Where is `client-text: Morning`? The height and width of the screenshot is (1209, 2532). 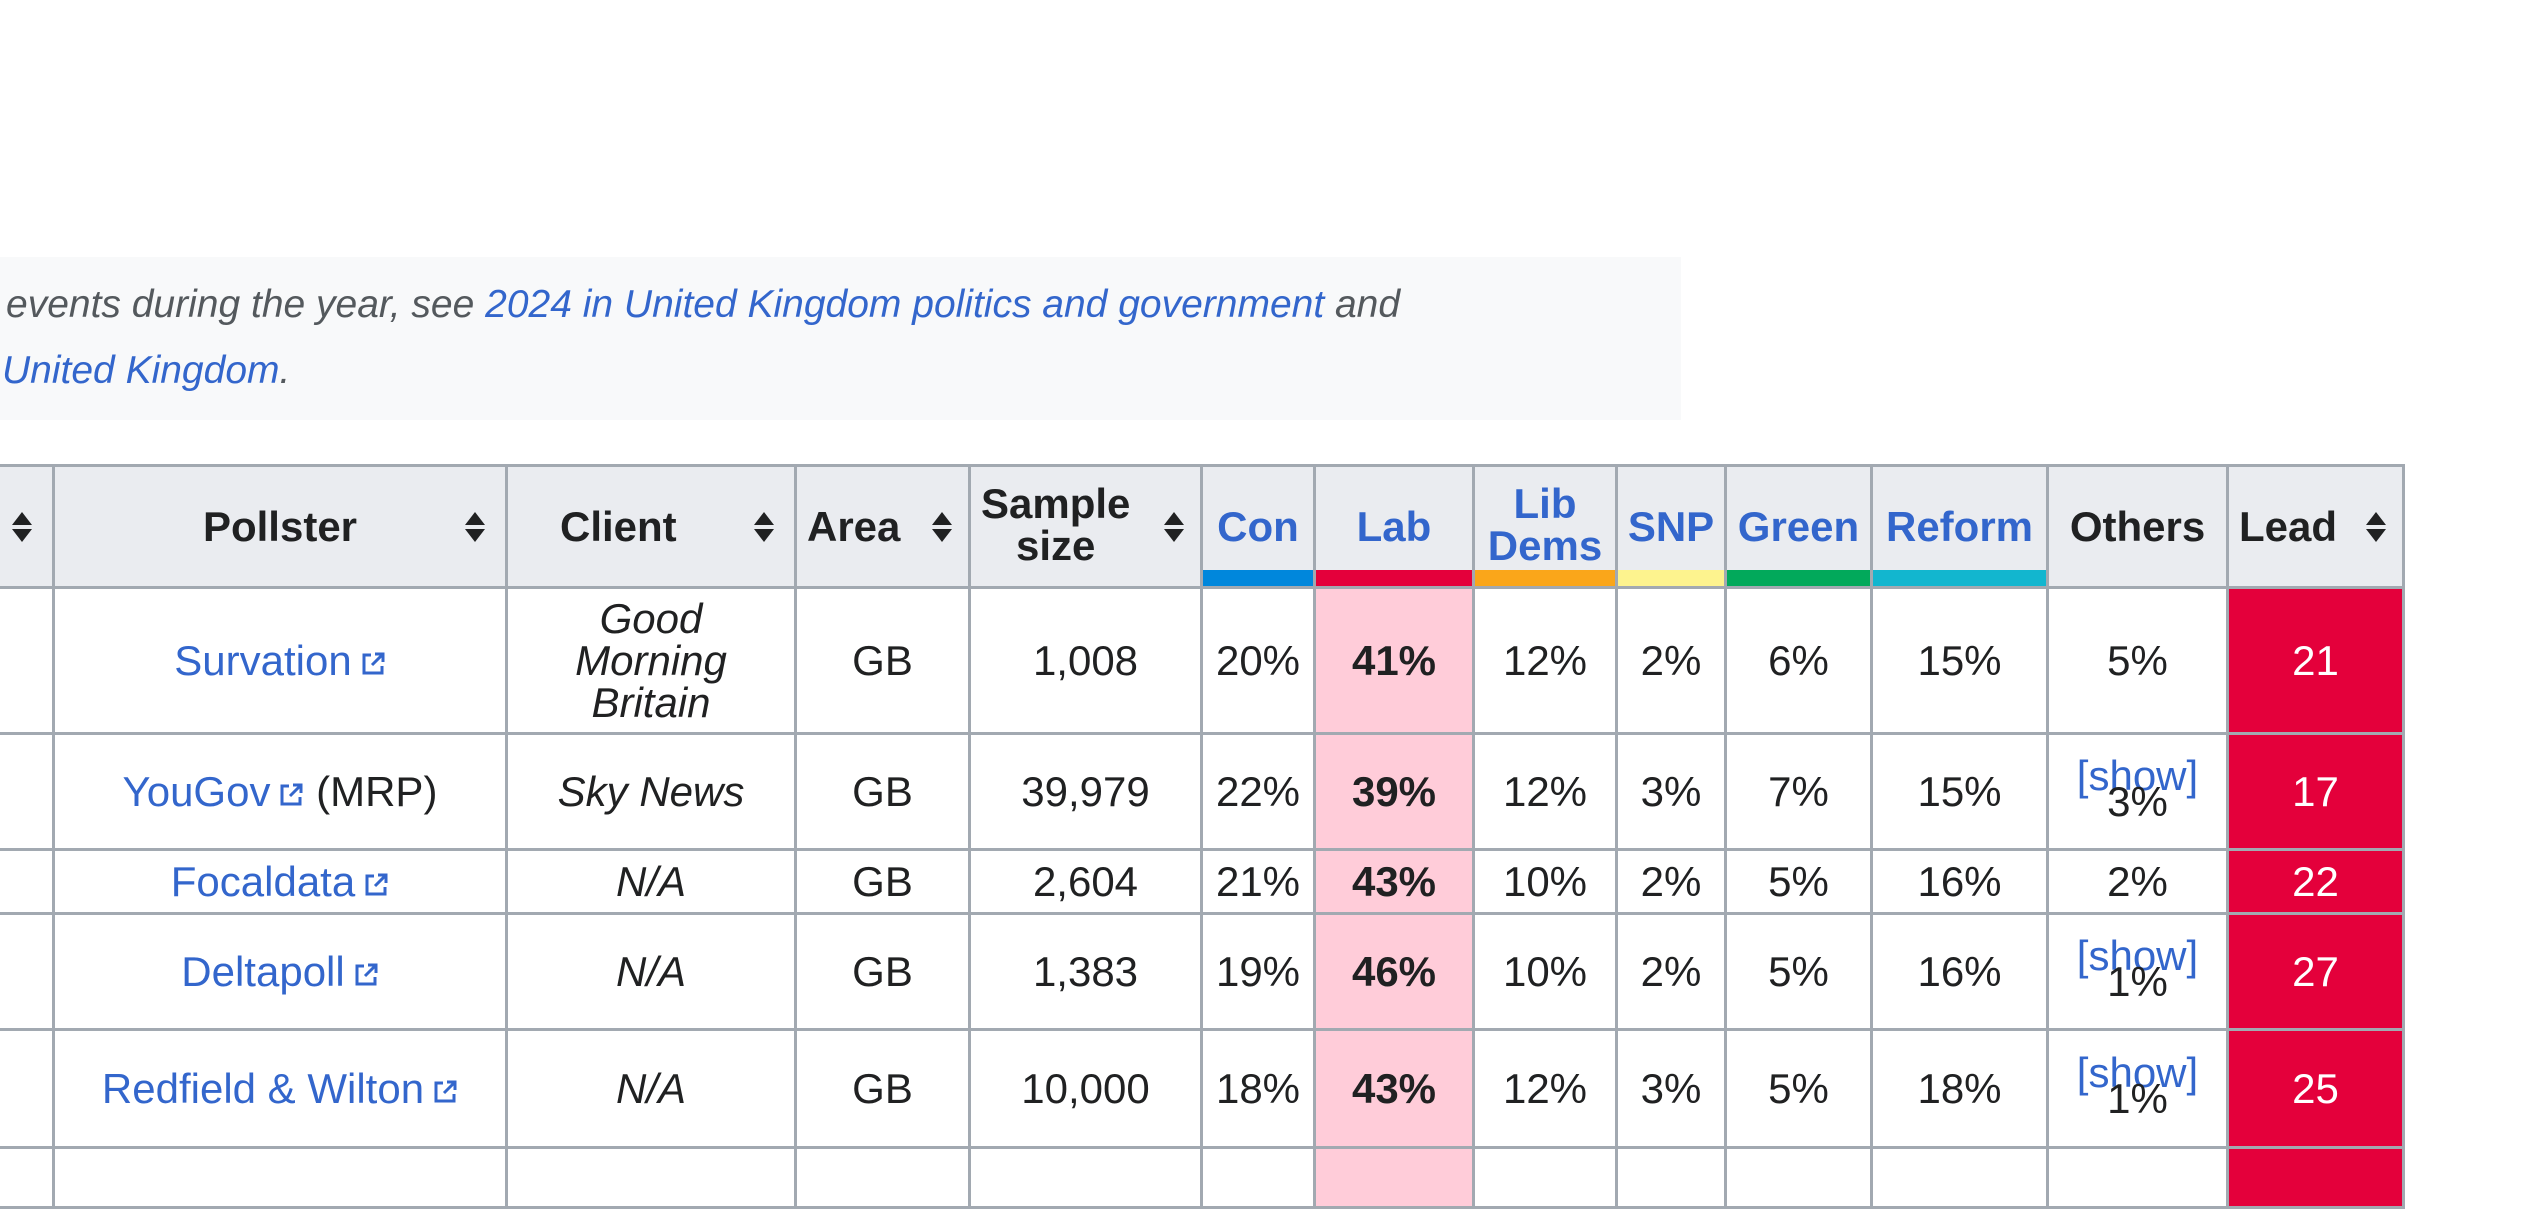
client-text: Morning is located at coordinates (651, 660).